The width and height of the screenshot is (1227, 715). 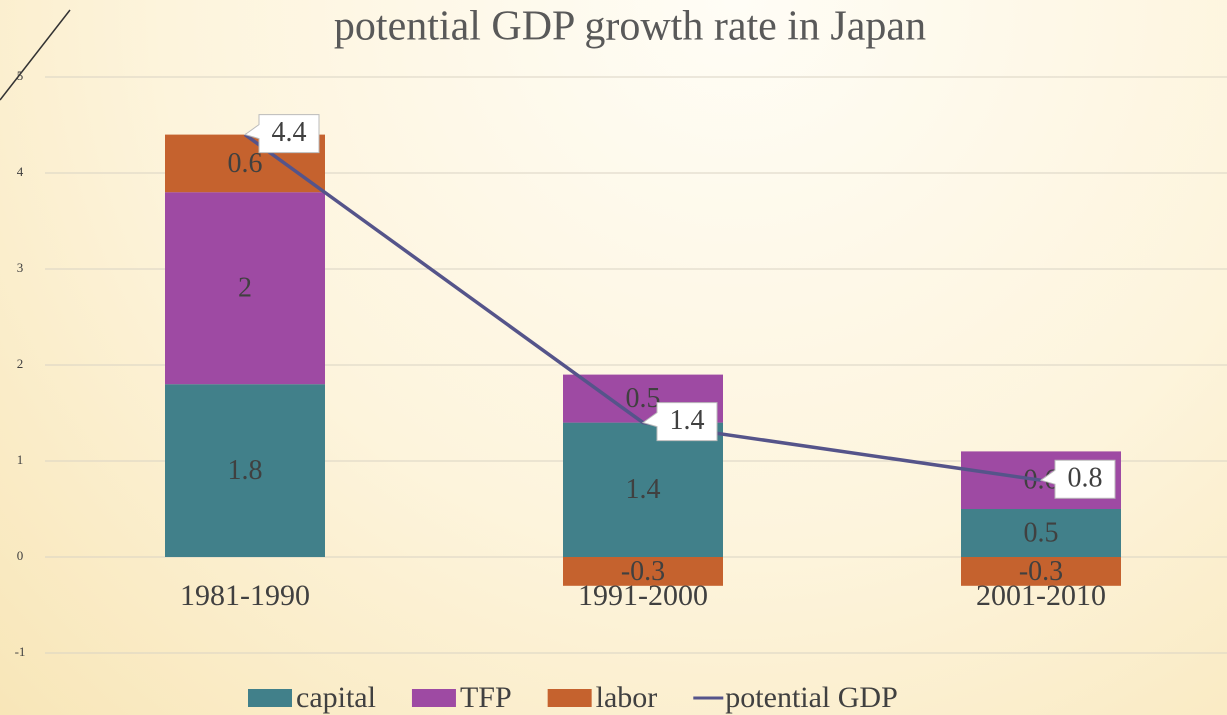 What do you see at coordinates (627, 697) in the screenshot?
I see `legend-label: labor` at bounding box center [627, 697].